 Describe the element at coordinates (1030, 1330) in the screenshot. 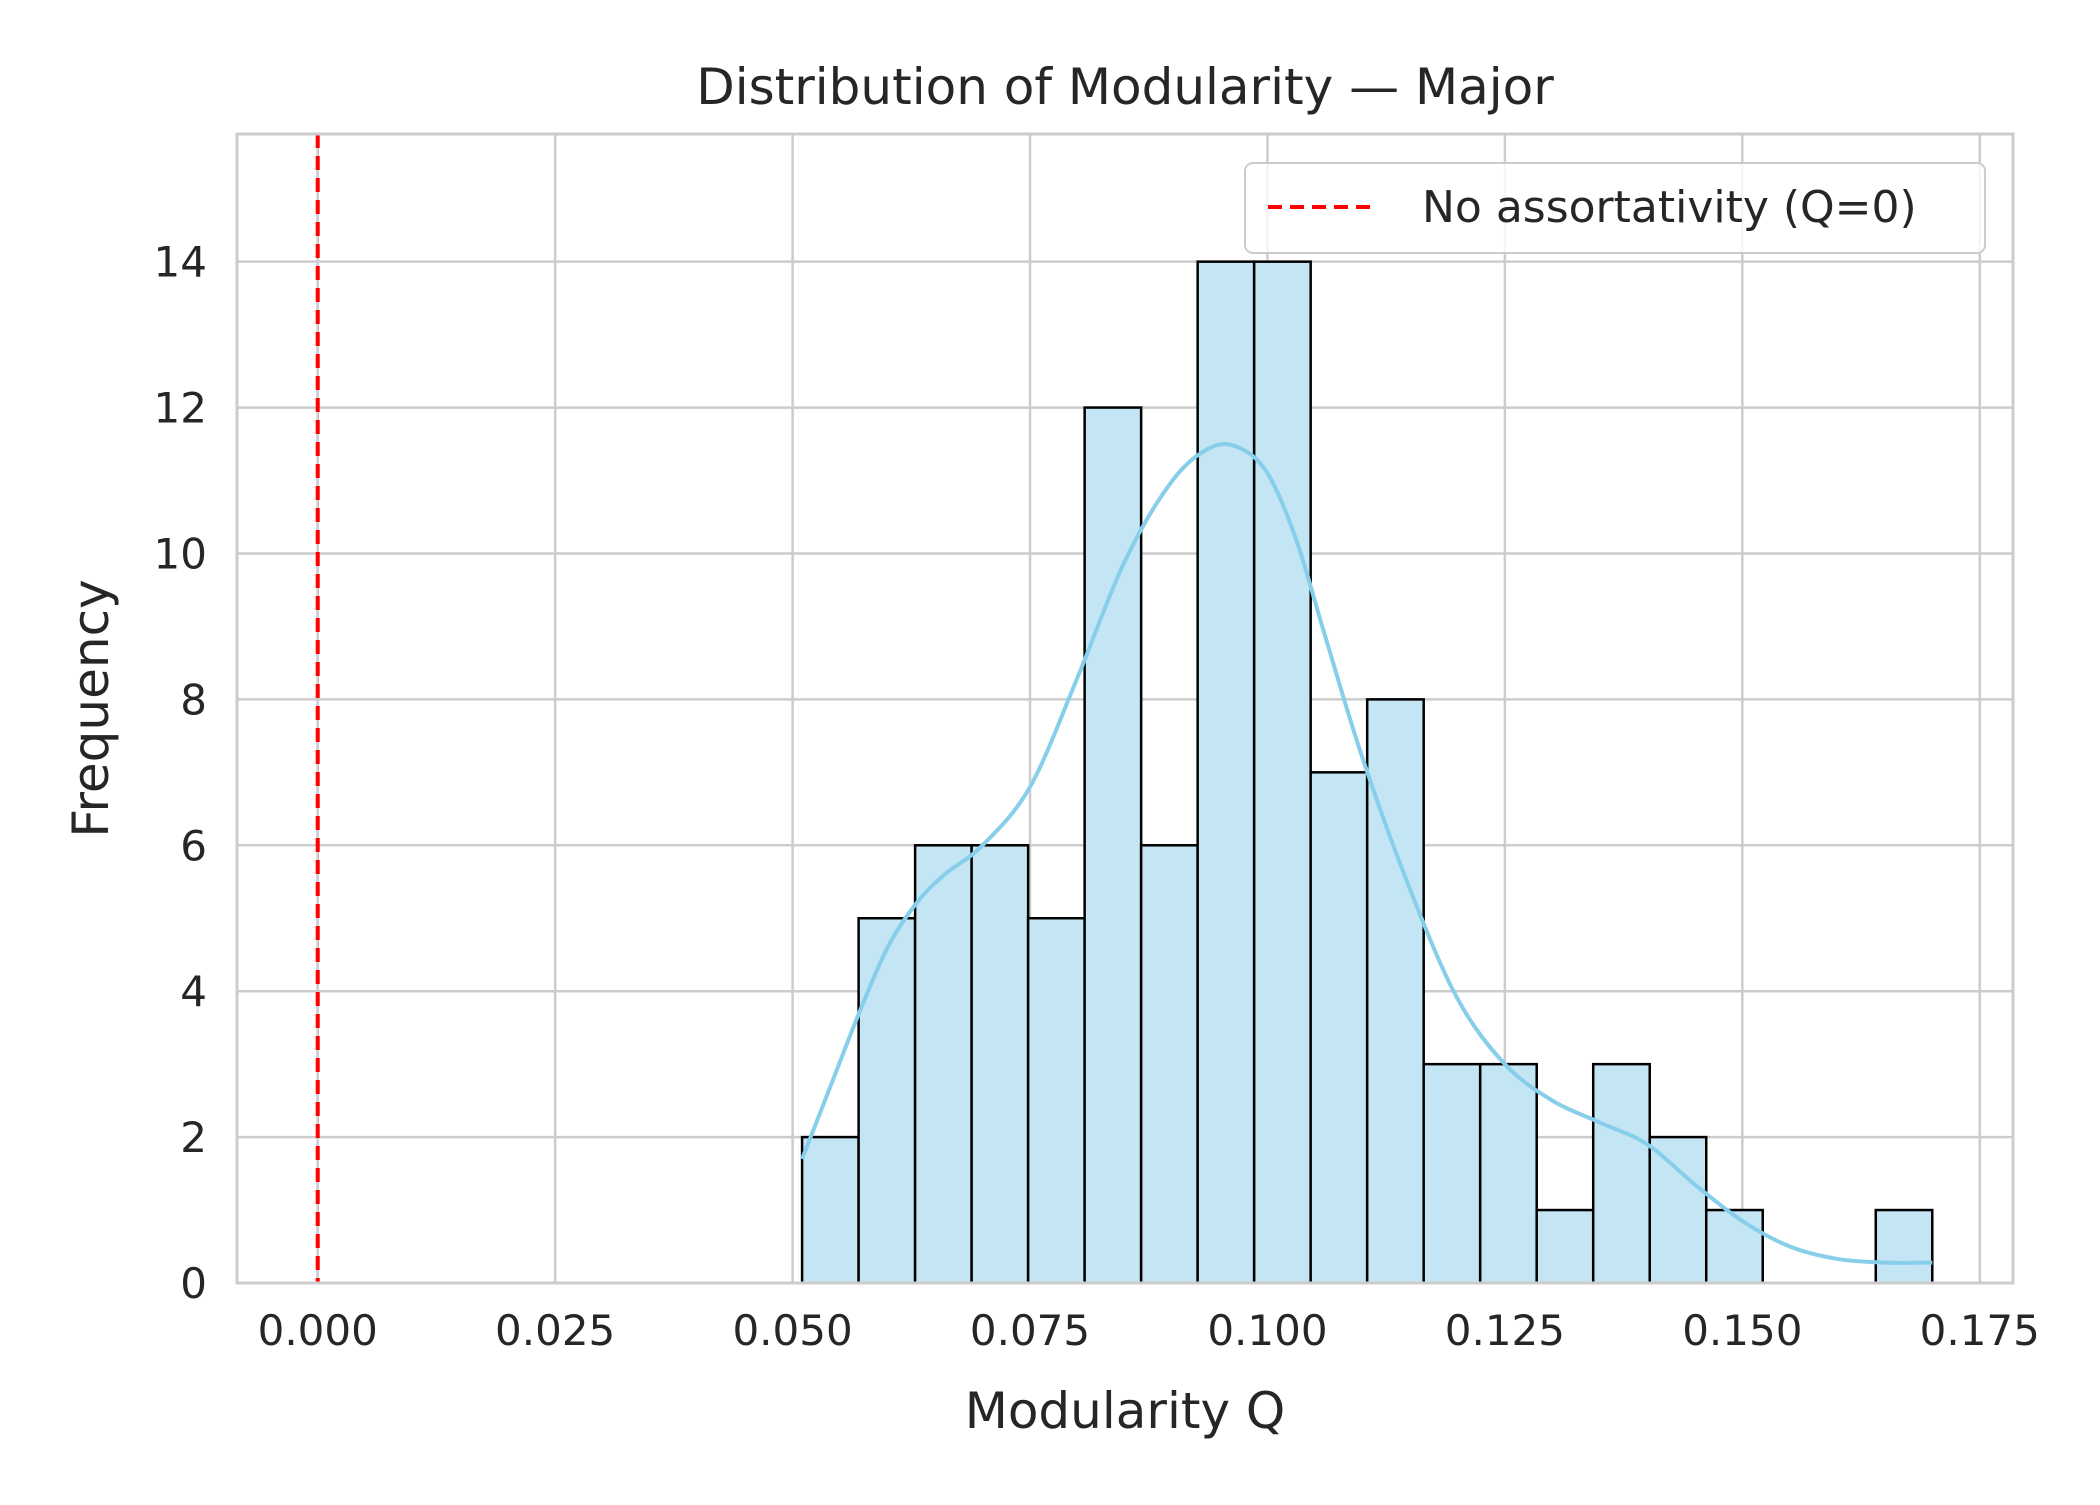

I see `x-tick-label: 0.075` at that location.